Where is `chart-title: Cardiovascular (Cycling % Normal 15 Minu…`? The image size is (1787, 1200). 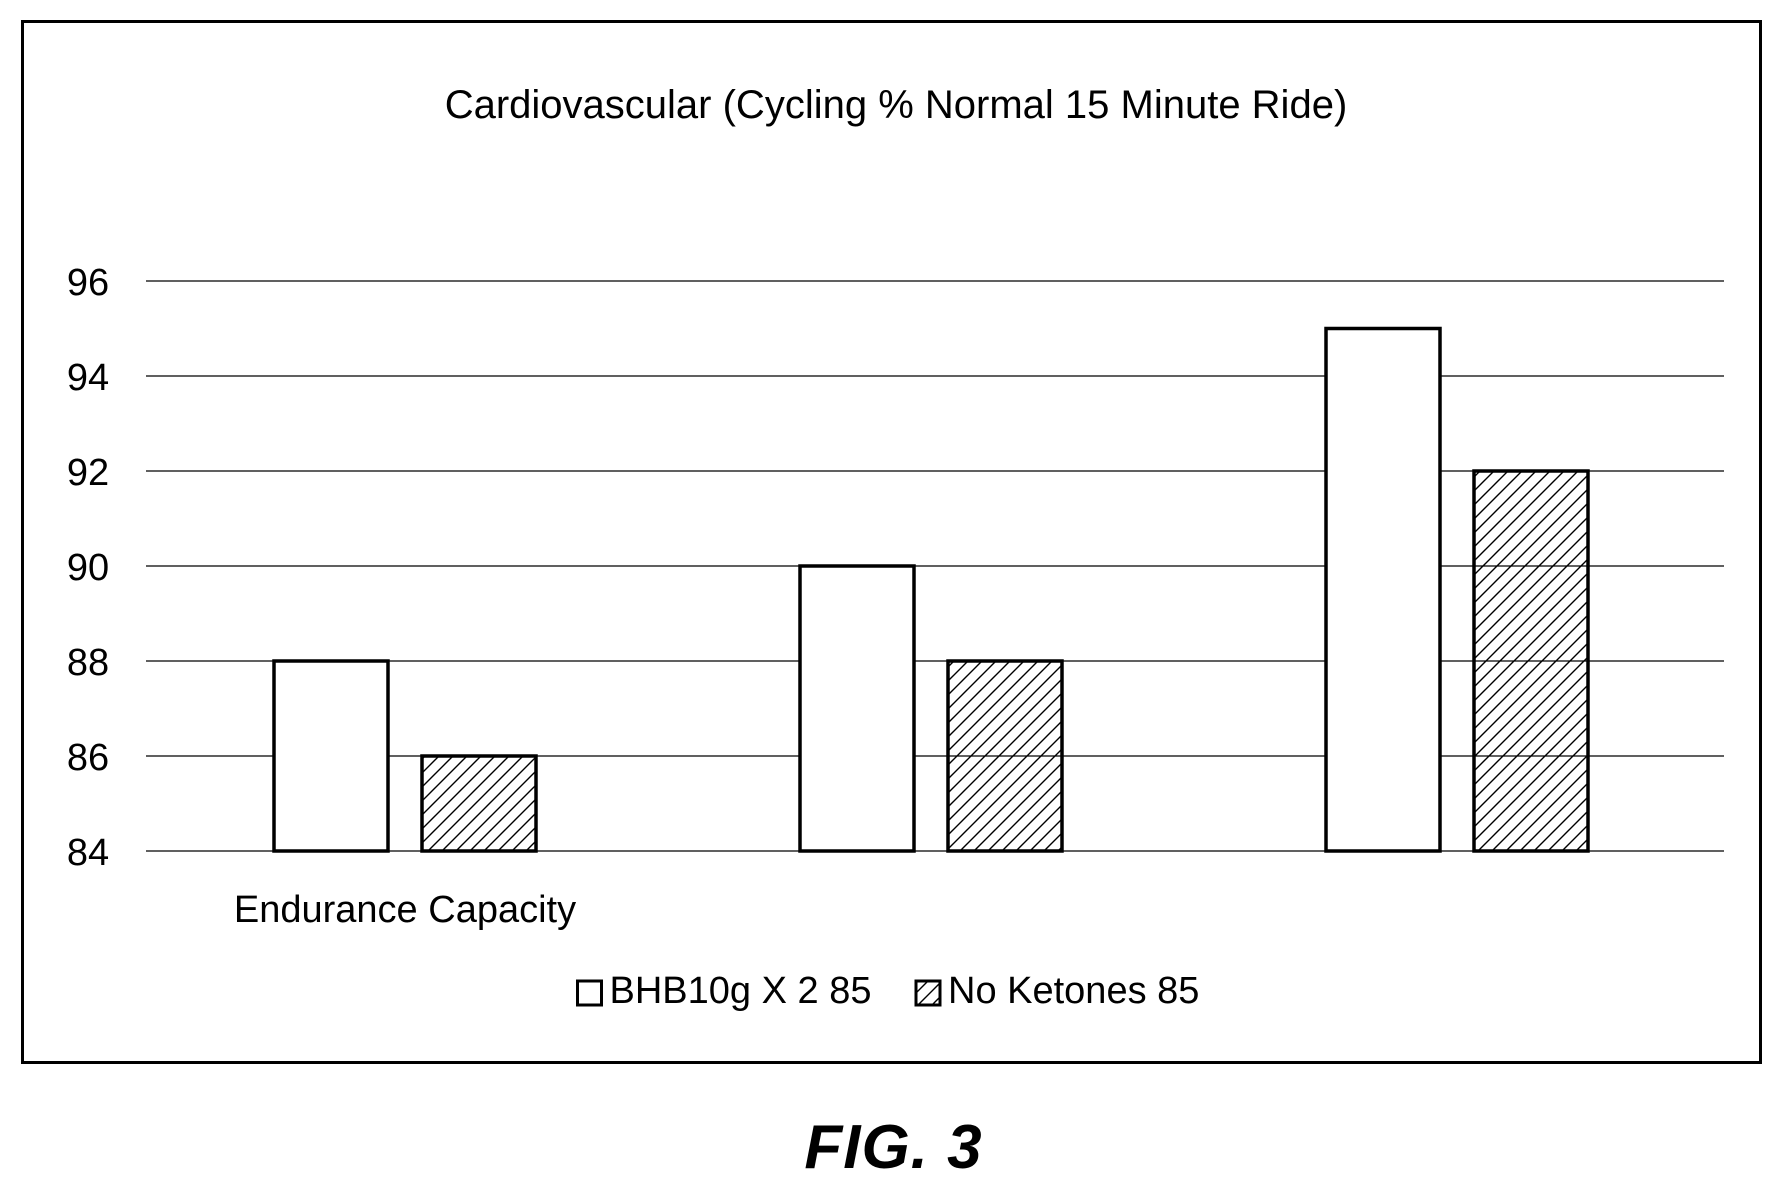 chart-title: Cardiovascular (Cycling % Normal 15 Minu… is located at coordinates (896, 105).